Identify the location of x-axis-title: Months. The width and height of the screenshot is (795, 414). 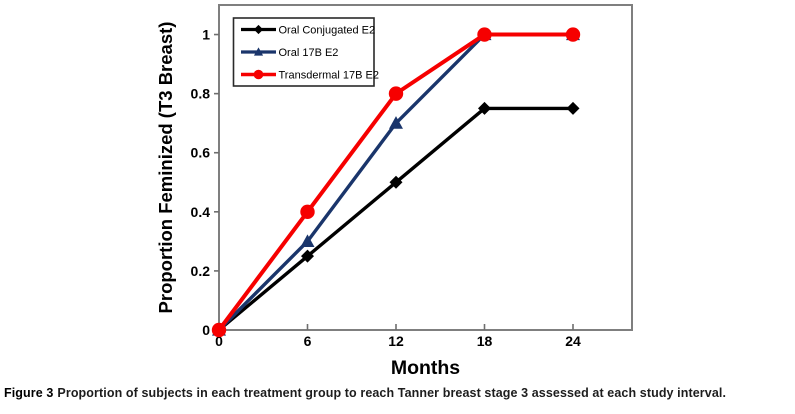
(425, 368).